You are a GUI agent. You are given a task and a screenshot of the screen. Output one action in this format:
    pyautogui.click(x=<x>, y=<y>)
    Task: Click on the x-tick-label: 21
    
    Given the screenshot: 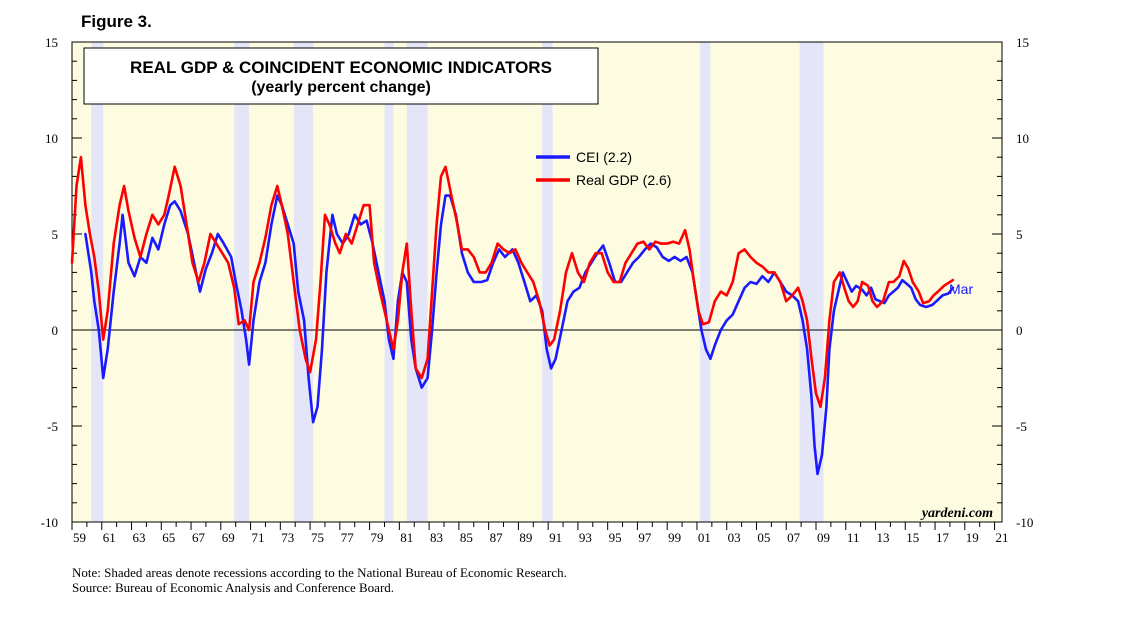 What is the action you would take?
    pyautogui.click(x=1002, y=537)
    